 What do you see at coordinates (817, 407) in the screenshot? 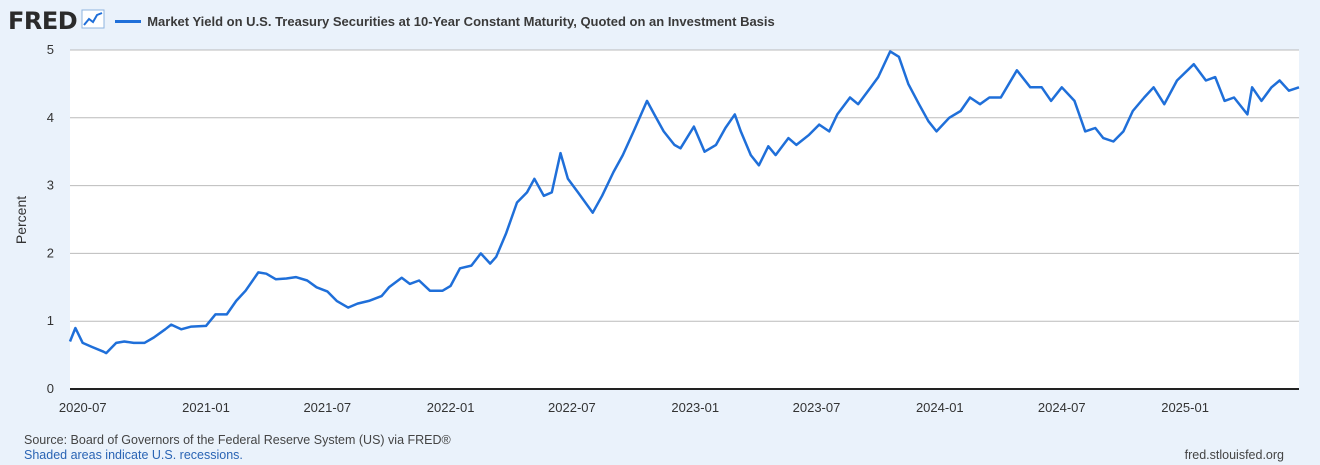
I see `x-tick-label: 2023-07` at bounding box center [817, 407].